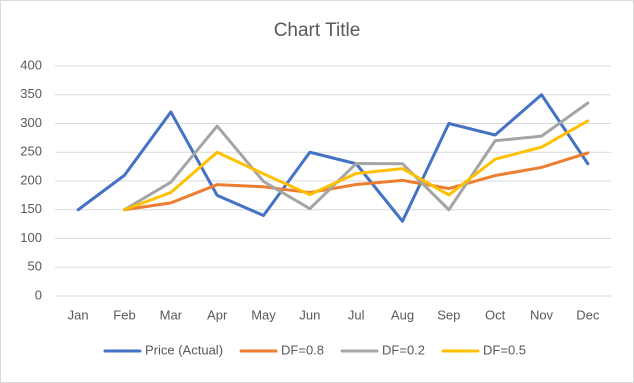 The width and height of the screenshot is (634, 383). I want to click on legend-label: DF=0.8, so click(302, 349).